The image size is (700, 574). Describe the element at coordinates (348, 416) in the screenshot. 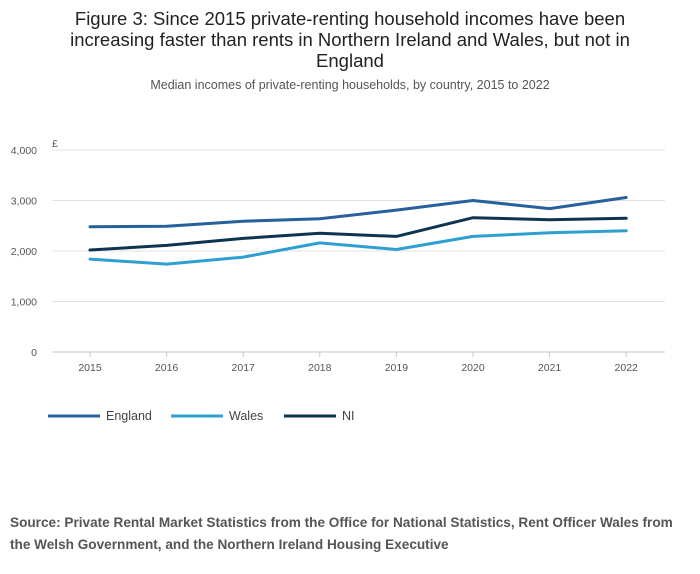

I see `legend-label-ni: NI` at that location.